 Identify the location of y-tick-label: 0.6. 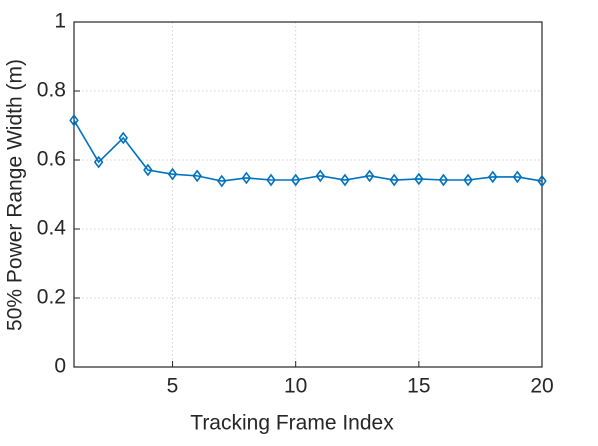
(51, 159).